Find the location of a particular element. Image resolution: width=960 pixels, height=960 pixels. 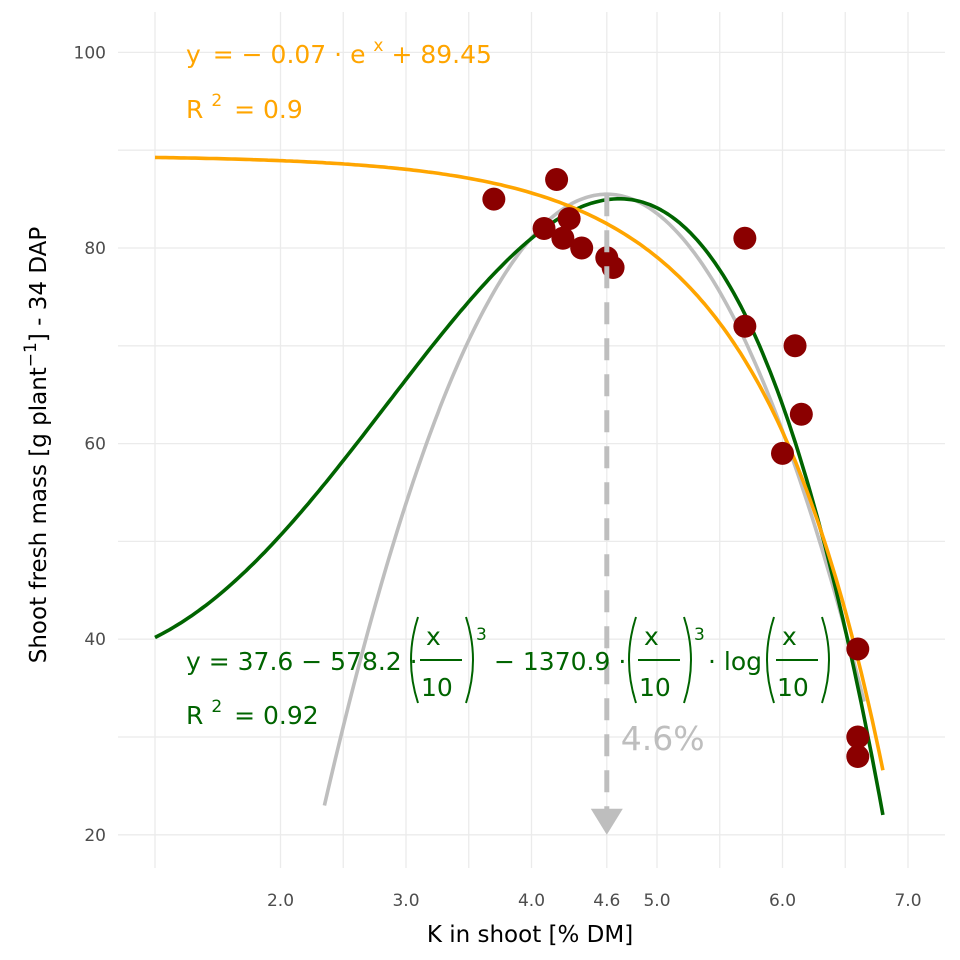

y-tick-label: 40 is located at coordinates (95, 640).